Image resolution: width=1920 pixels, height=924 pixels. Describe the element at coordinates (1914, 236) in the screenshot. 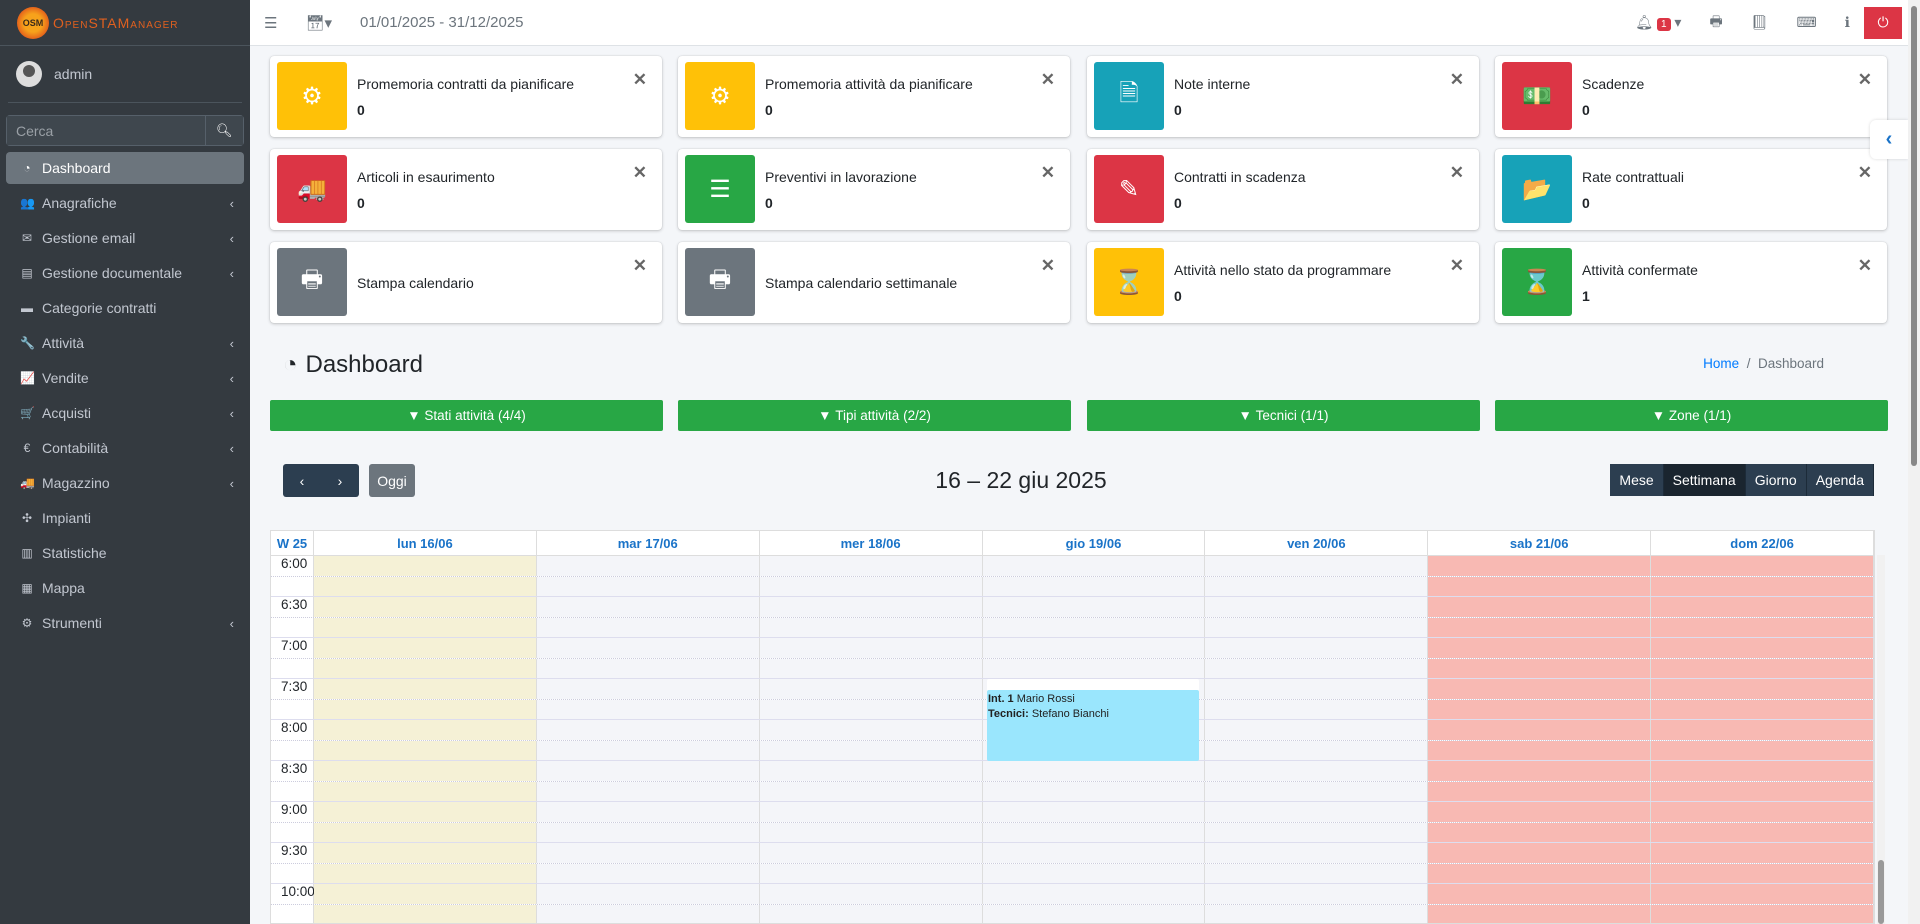

I see `scrollbar-thumb` at that location.